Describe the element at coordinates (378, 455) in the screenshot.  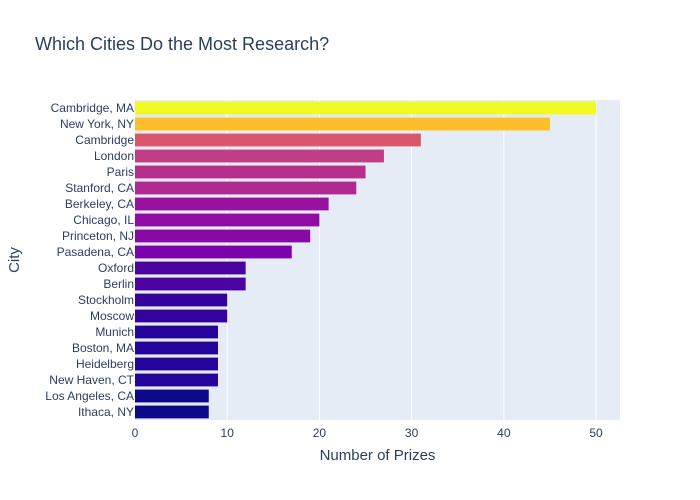
I see `x-axis-title: Number of Prizes` at that location.